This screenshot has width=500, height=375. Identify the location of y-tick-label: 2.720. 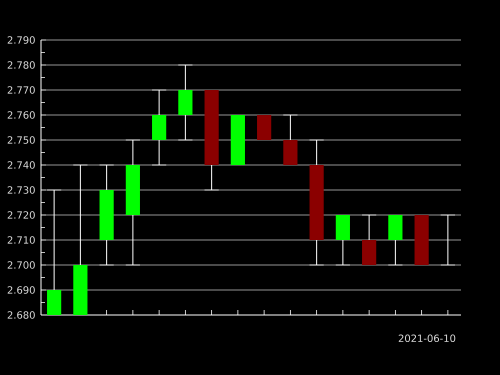
(21, 215).